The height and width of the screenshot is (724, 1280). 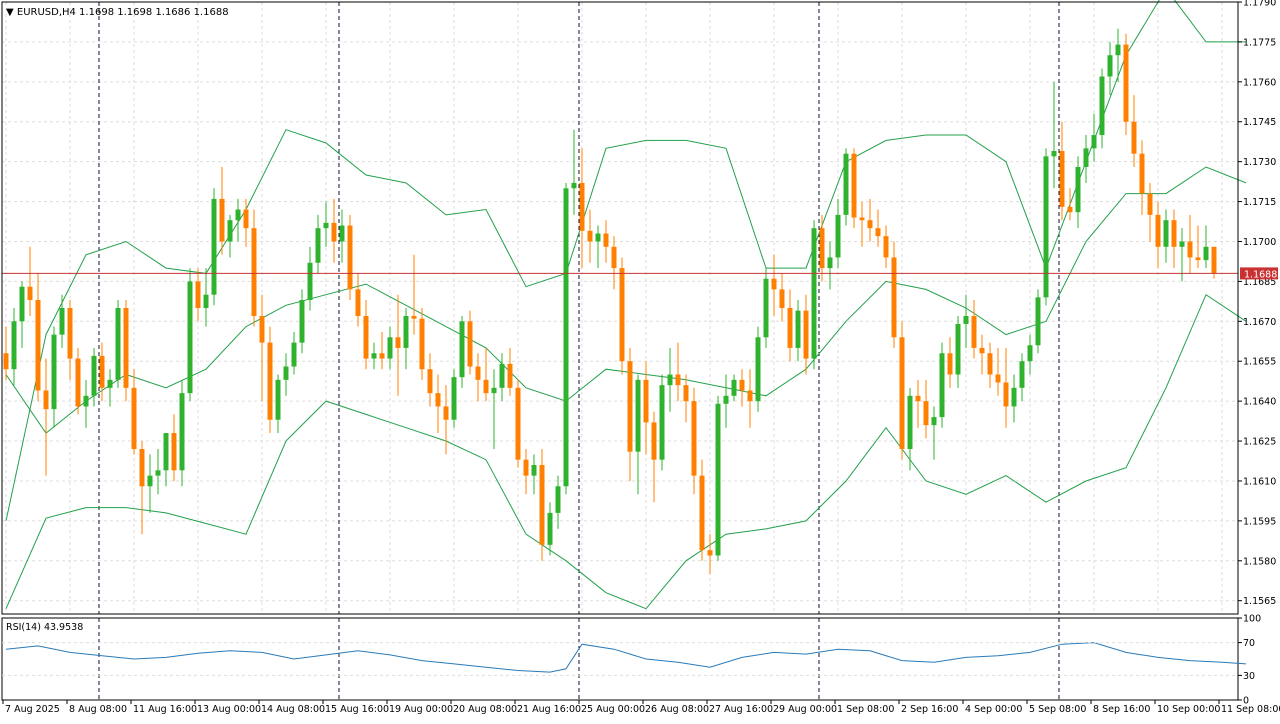 What do you see at coordinates (1259, 4) in the screenshot?
I see `price-tick-label: 1.1790` at bounding box center [1259, 4].